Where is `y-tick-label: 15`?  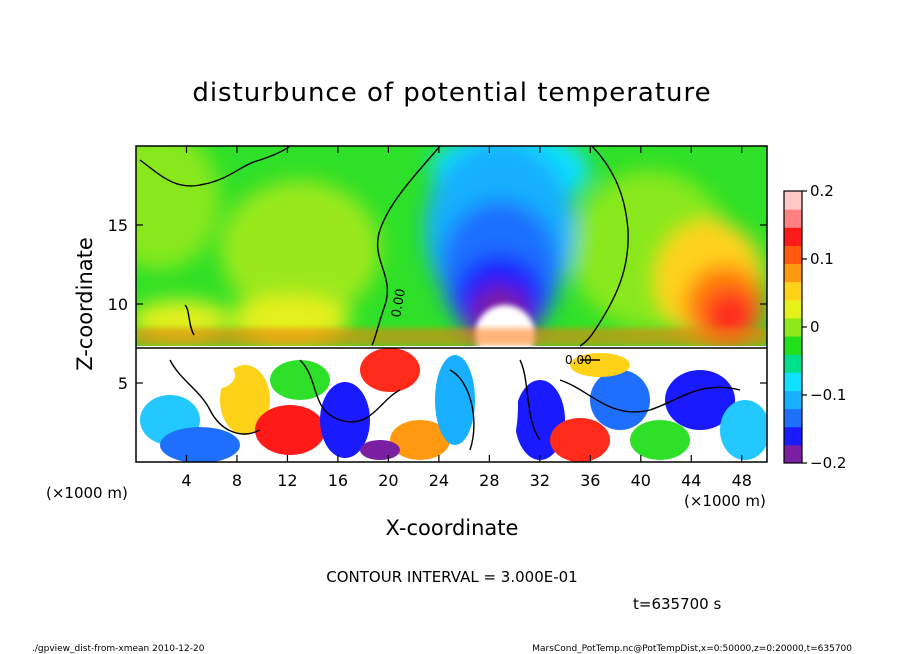
y-tick-label: 15 is located at coordinates (118, 225).